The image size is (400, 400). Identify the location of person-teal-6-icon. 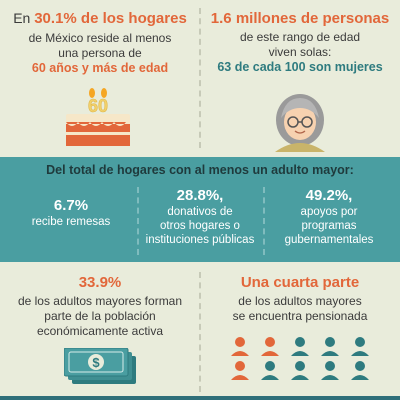
(330, 370).